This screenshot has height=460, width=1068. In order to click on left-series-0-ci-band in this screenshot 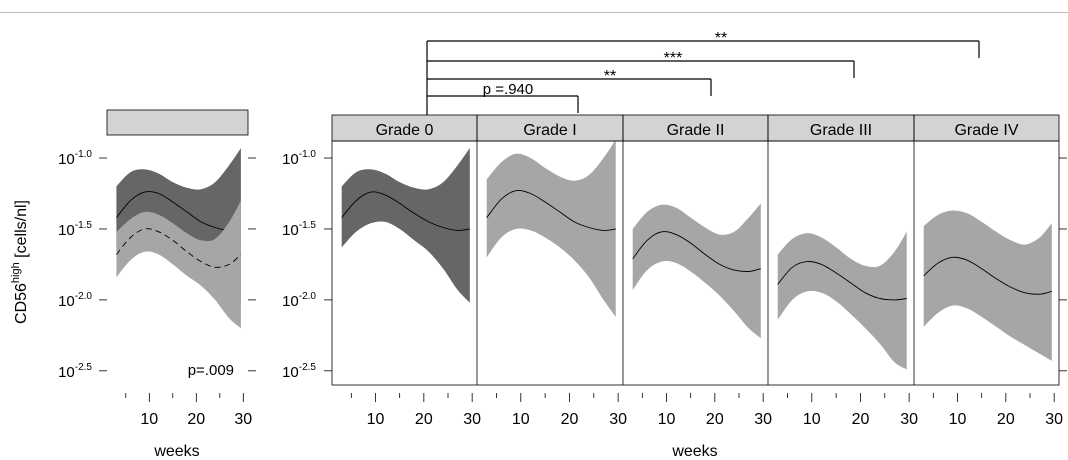, I will do `click(178, 225)`.